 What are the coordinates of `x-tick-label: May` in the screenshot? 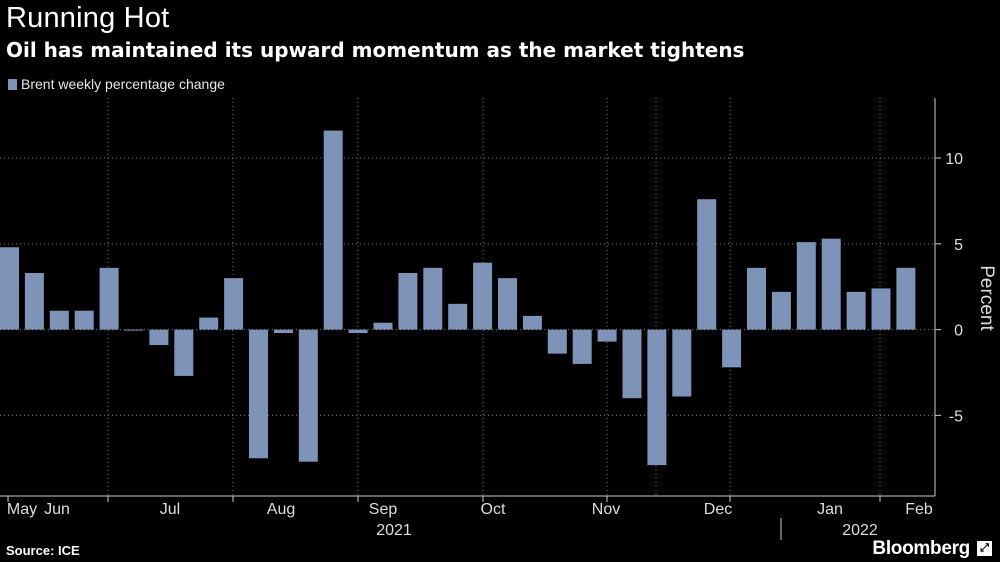 It's located at (22, 509).